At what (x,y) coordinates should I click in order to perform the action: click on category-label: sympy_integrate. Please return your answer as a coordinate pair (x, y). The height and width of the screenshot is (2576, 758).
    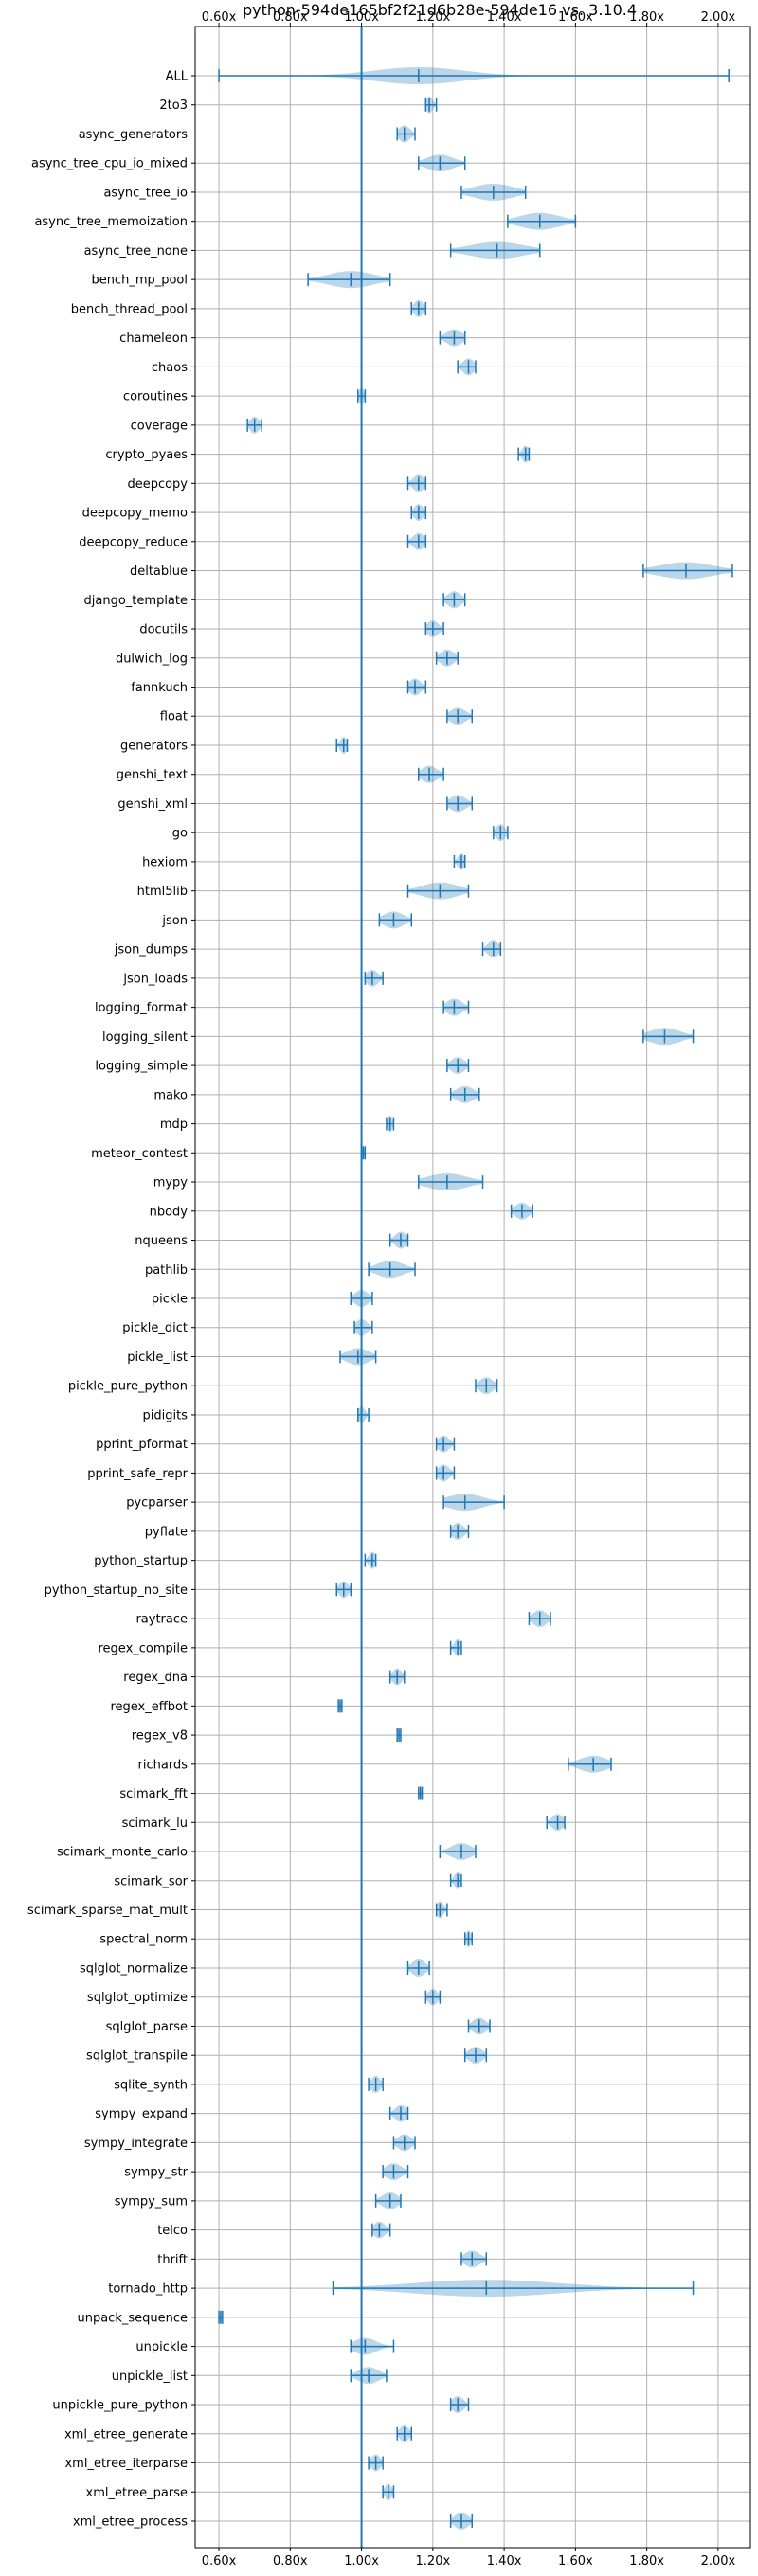
    Looking at the image, I should click on (136, 2144).